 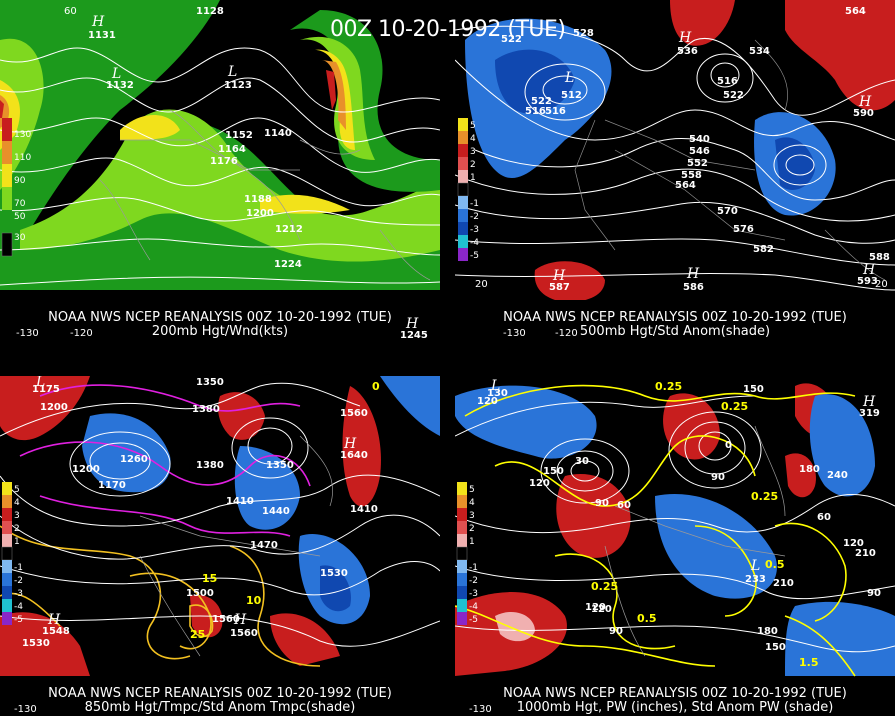 I want to click on legend-1000mb: 5 4 3 2 1 -1 -2 -3 -4 -5, so click(x=467, y=553).